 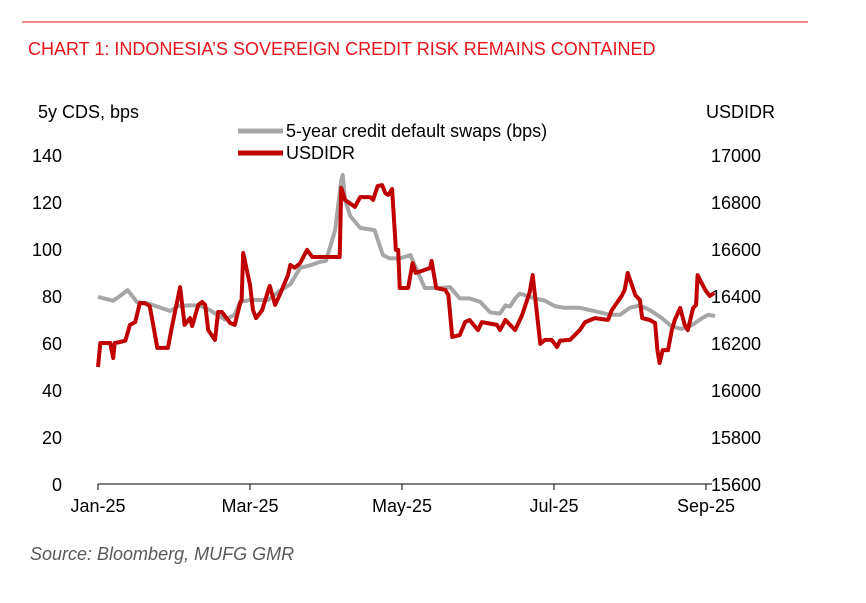 I want to click on x-tick-label: Mar-25, so click(x=249, y=506).